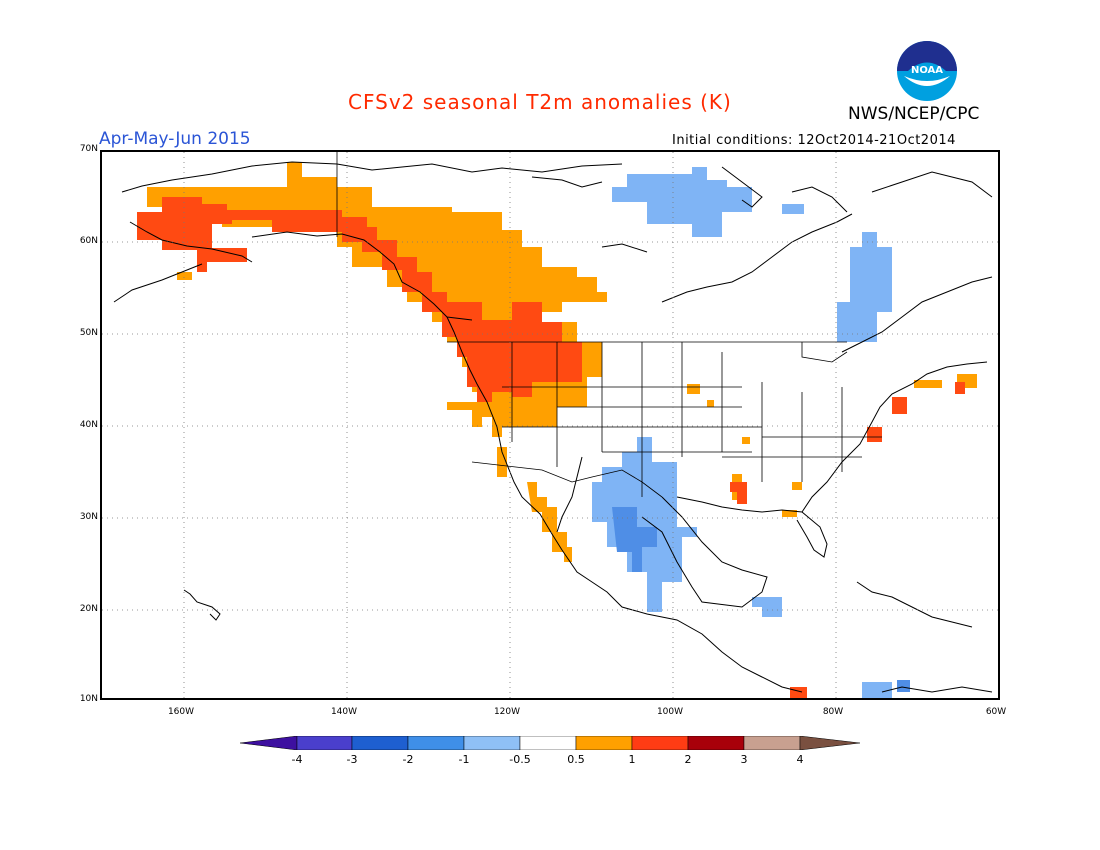  What do you see at coordinates (996, 712) in the screenshot?
I see `lon-label-60w: 60W` at bounding box center [996, 712].